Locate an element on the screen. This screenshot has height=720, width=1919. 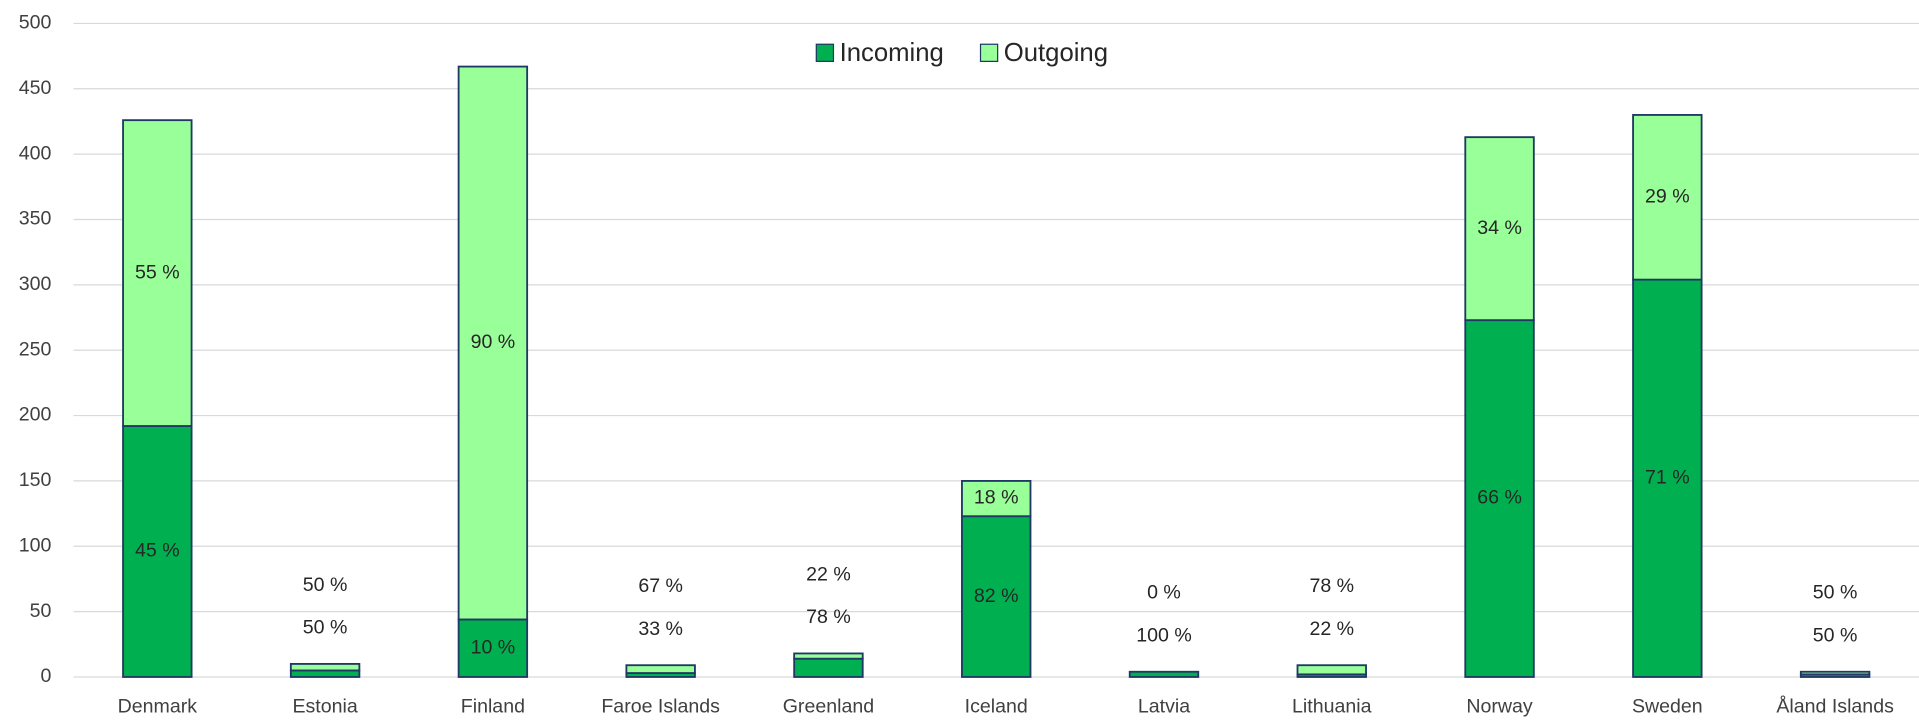
y-tick-label: 100 is located at coordinates (35, 545).